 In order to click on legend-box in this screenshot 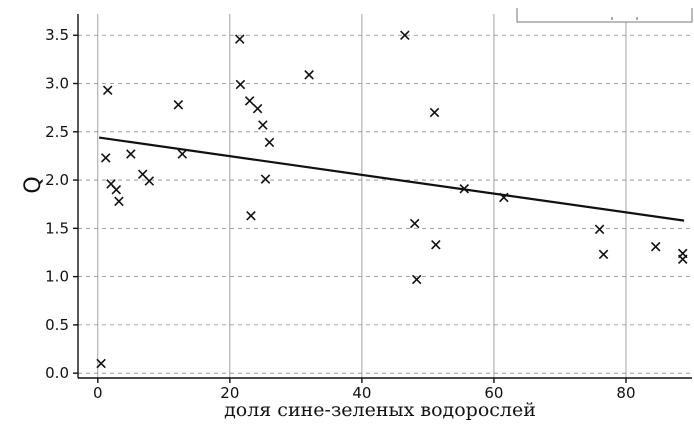, I will do `click(604, 15)`.